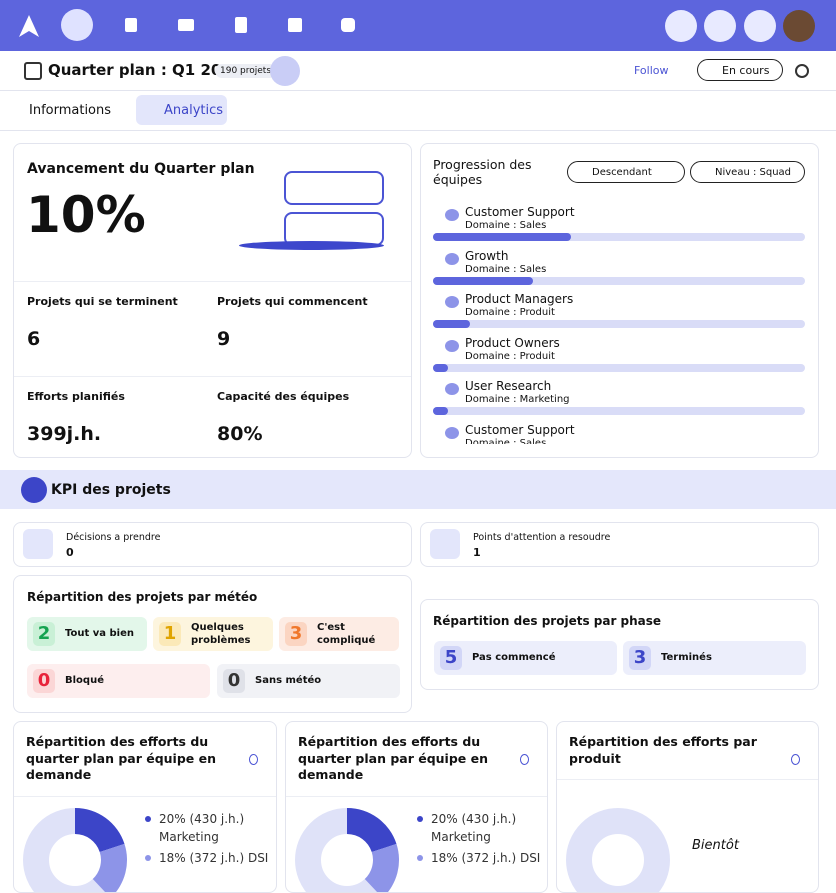 Image resolution: width=836 pixels, height=893 pixels. What do you see at coordinates (170, 634) in the screenshot?
I see `meteo-count: 1` at bounding box center [170, 634].